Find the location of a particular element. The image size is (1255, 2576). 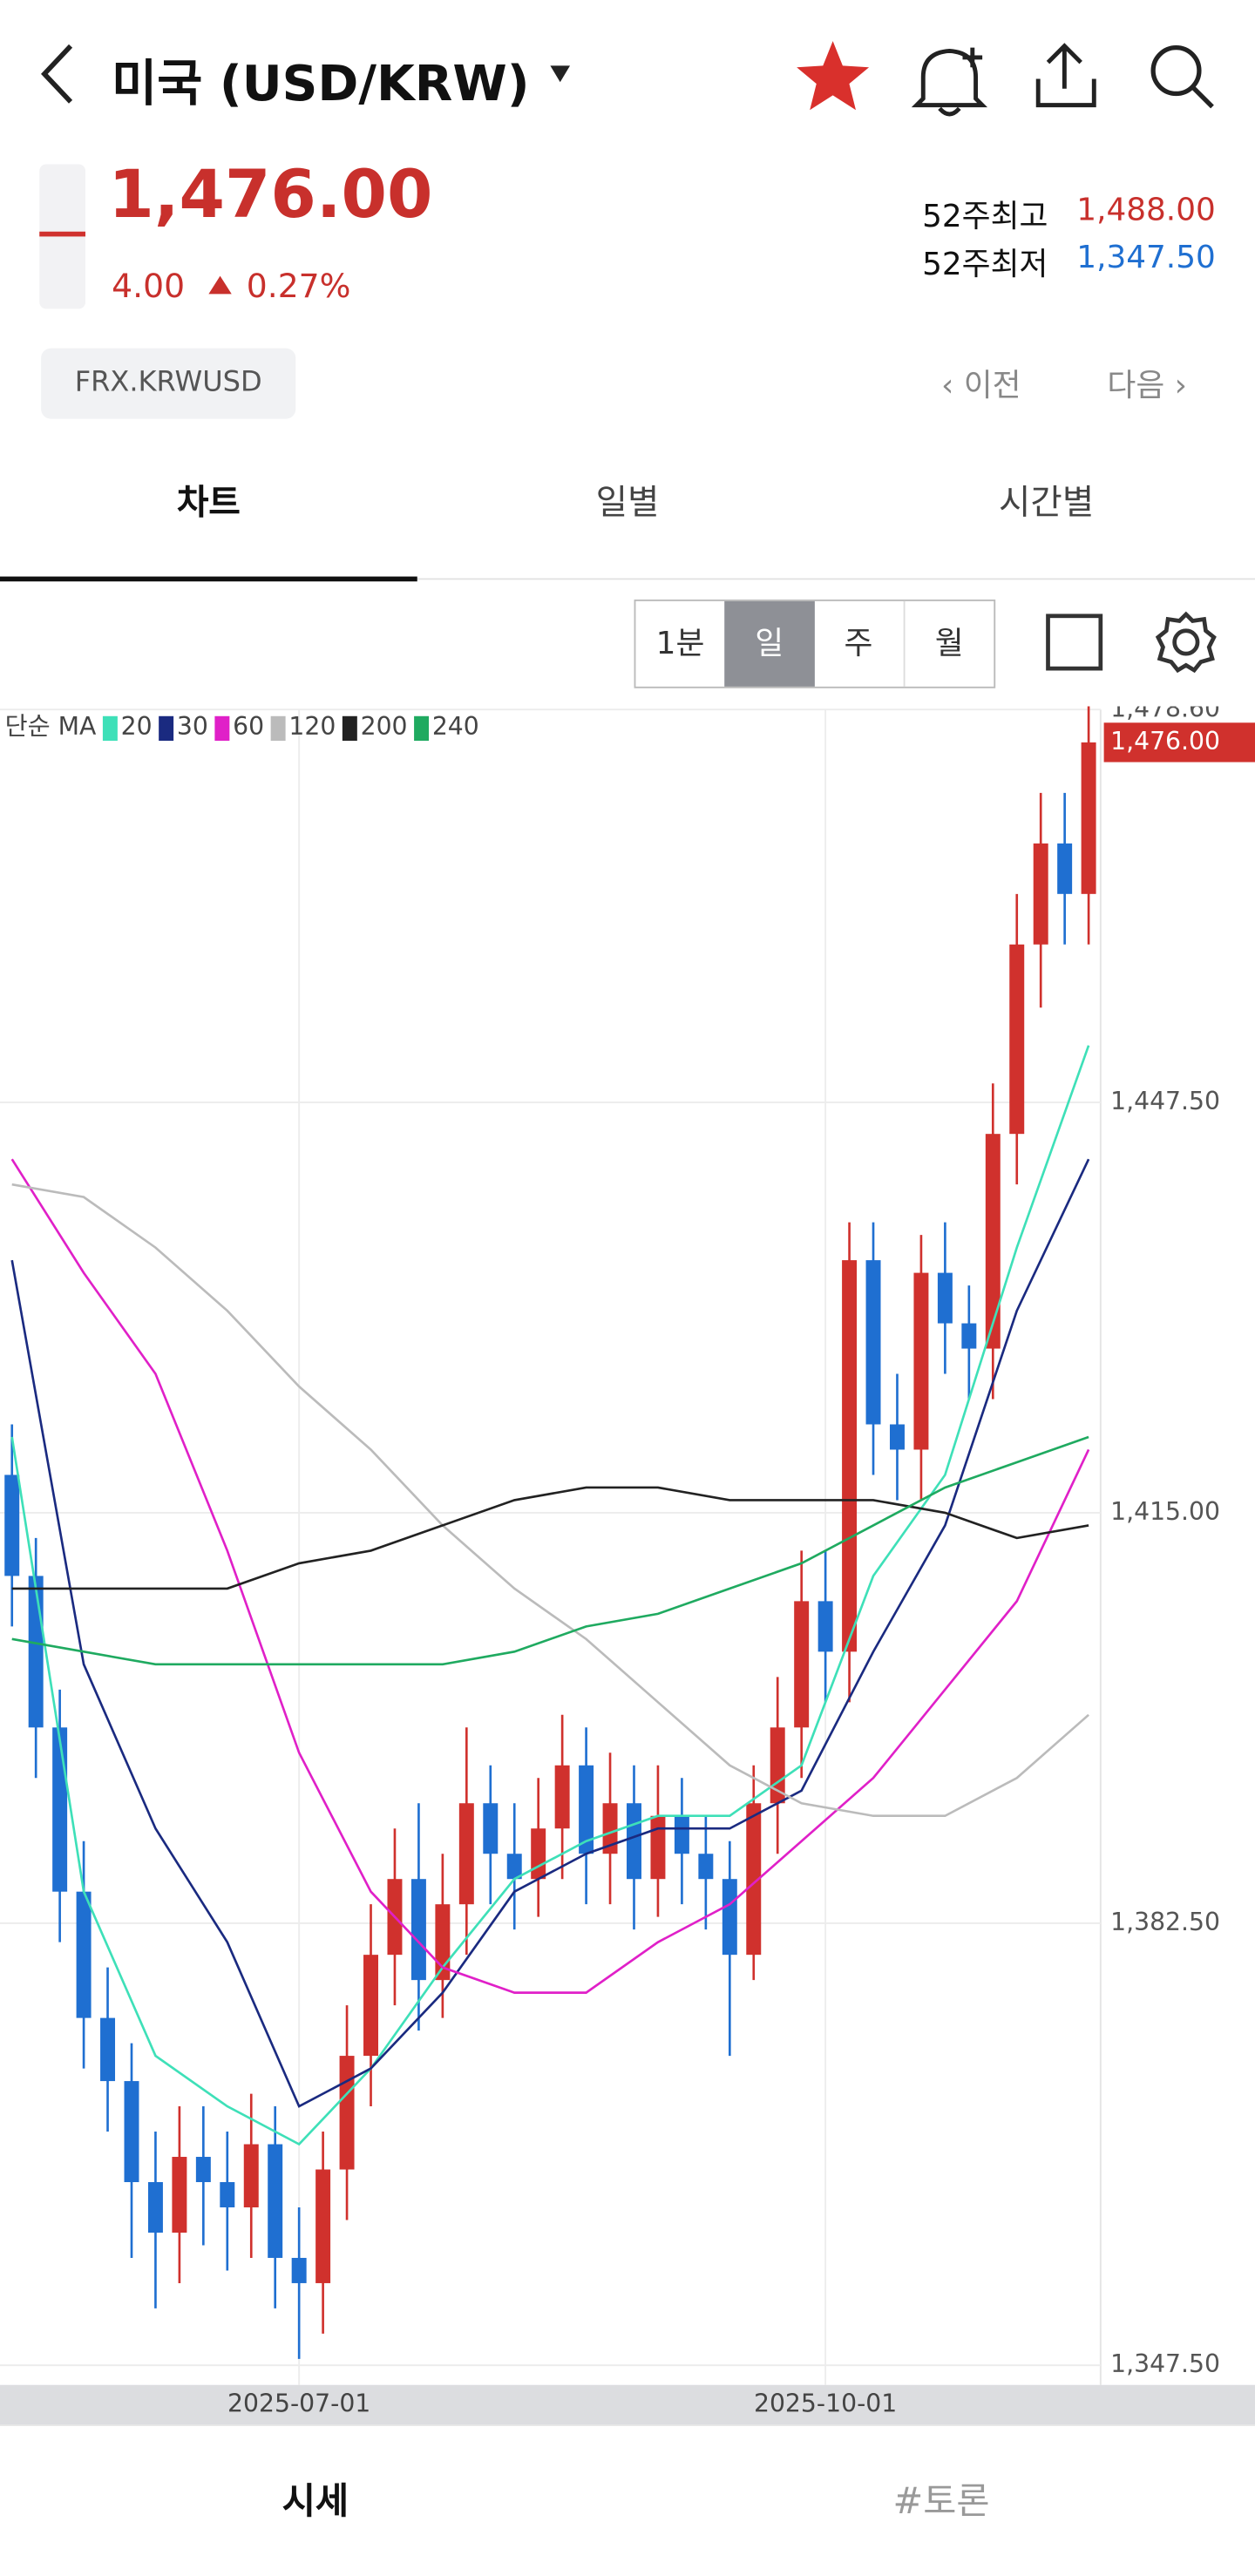

alert-icon is located at coordinates (950, 82).